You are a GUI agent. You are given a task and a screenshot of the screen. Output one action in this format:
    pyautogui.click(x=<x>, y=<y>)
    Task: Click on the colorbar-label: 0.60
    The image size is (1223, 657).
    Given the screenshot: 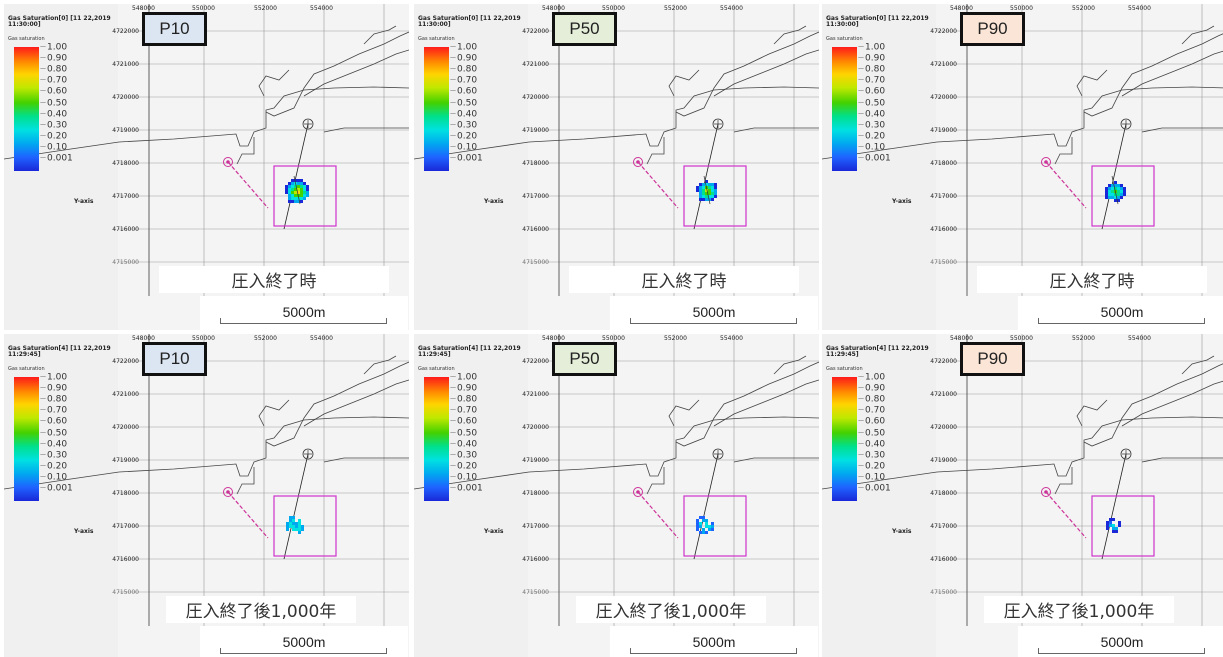 What is the action you would take?
    pyautogui.click(x=470, y=421)
    